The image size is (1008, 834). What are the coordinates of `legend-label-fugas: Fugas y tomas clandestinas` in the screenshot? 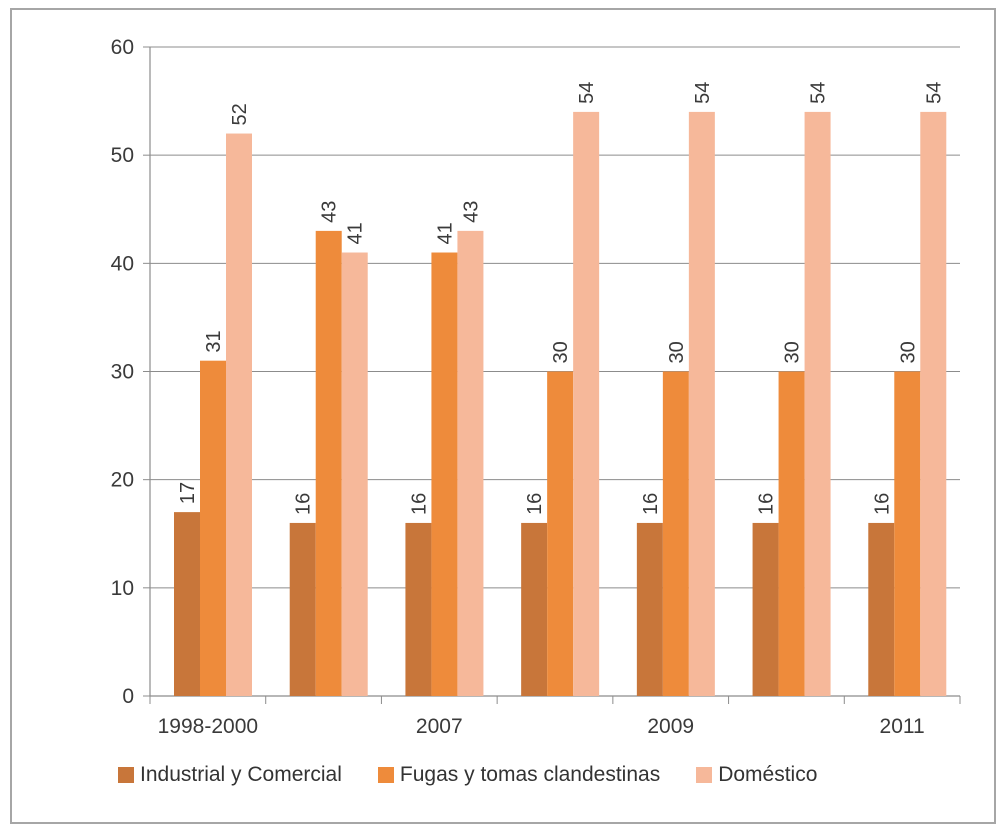 It's located at (530, 775).